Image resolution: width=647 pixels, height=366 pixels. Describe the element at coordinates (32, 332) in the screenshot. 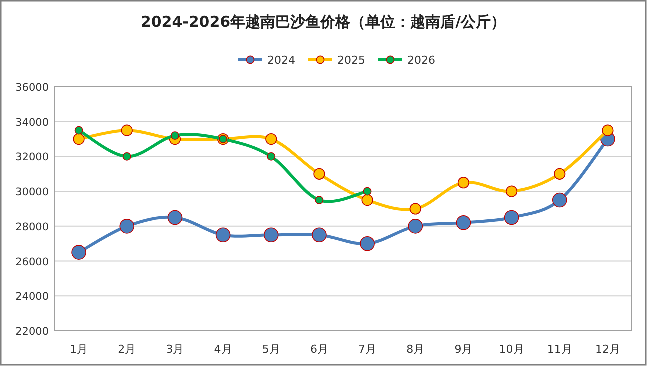

I see `y-tick-label: 22000` at that location.